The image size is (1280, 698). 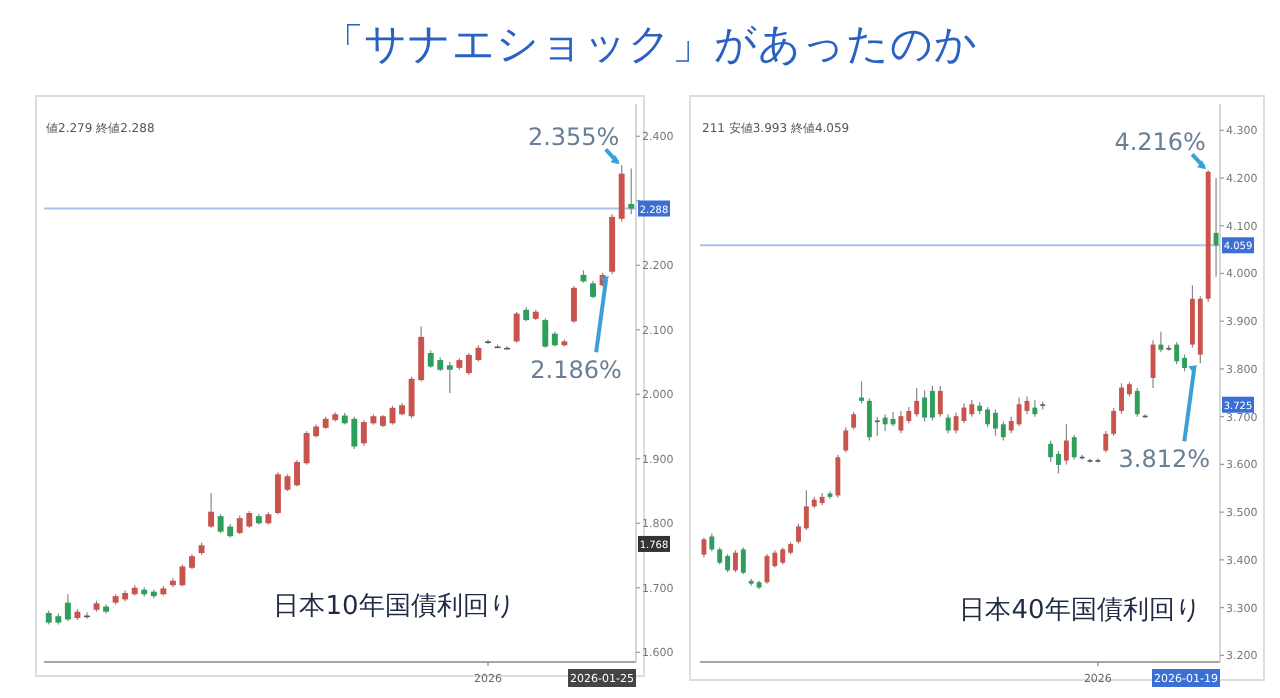 I want to click on chart-title: 「サナエショック」があったのか, so click(x=650, y=44).